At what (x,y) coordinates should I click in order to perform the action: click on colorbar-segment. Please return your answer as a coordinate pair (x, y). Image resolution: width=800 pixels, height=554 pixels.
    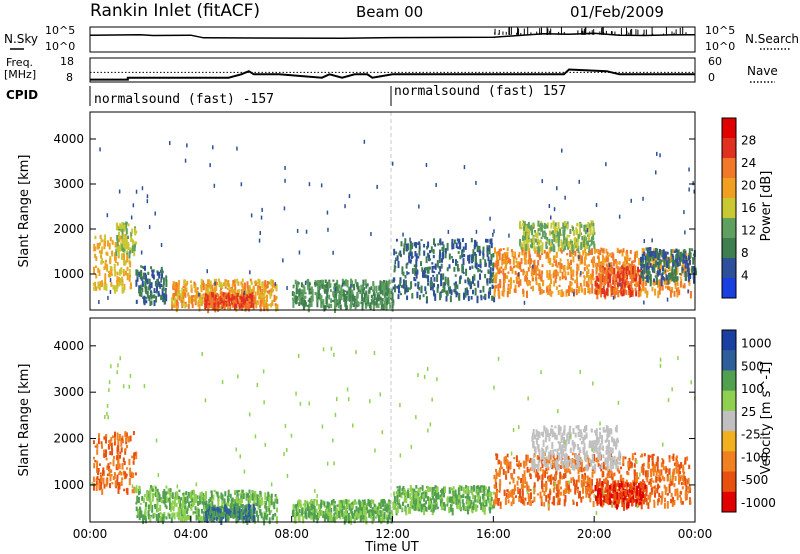
    Looking at the image, I should click on (729, 268).